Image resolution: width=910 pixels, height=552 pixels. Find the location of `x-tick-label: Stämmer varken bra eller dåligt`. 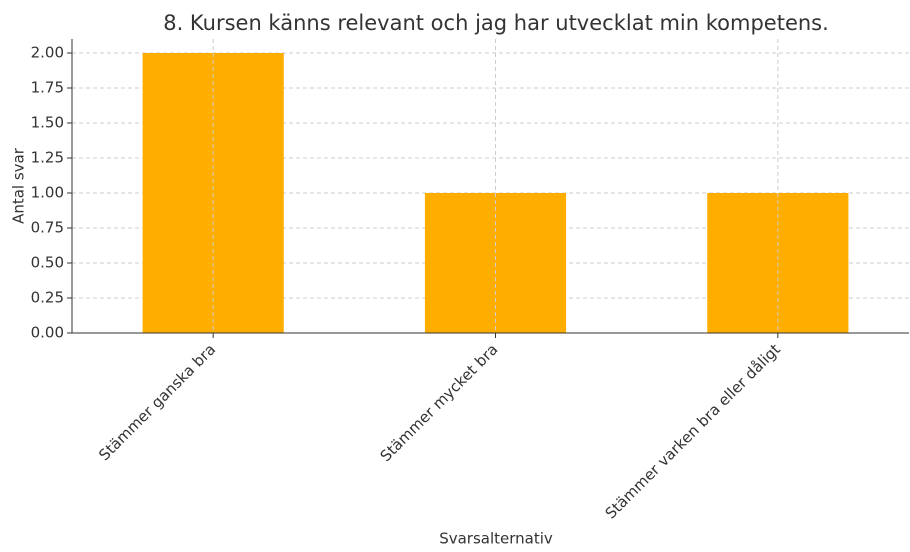

x-tick-label: Stämmer varken bra eller dåligt is located at coordinates (693, 431).